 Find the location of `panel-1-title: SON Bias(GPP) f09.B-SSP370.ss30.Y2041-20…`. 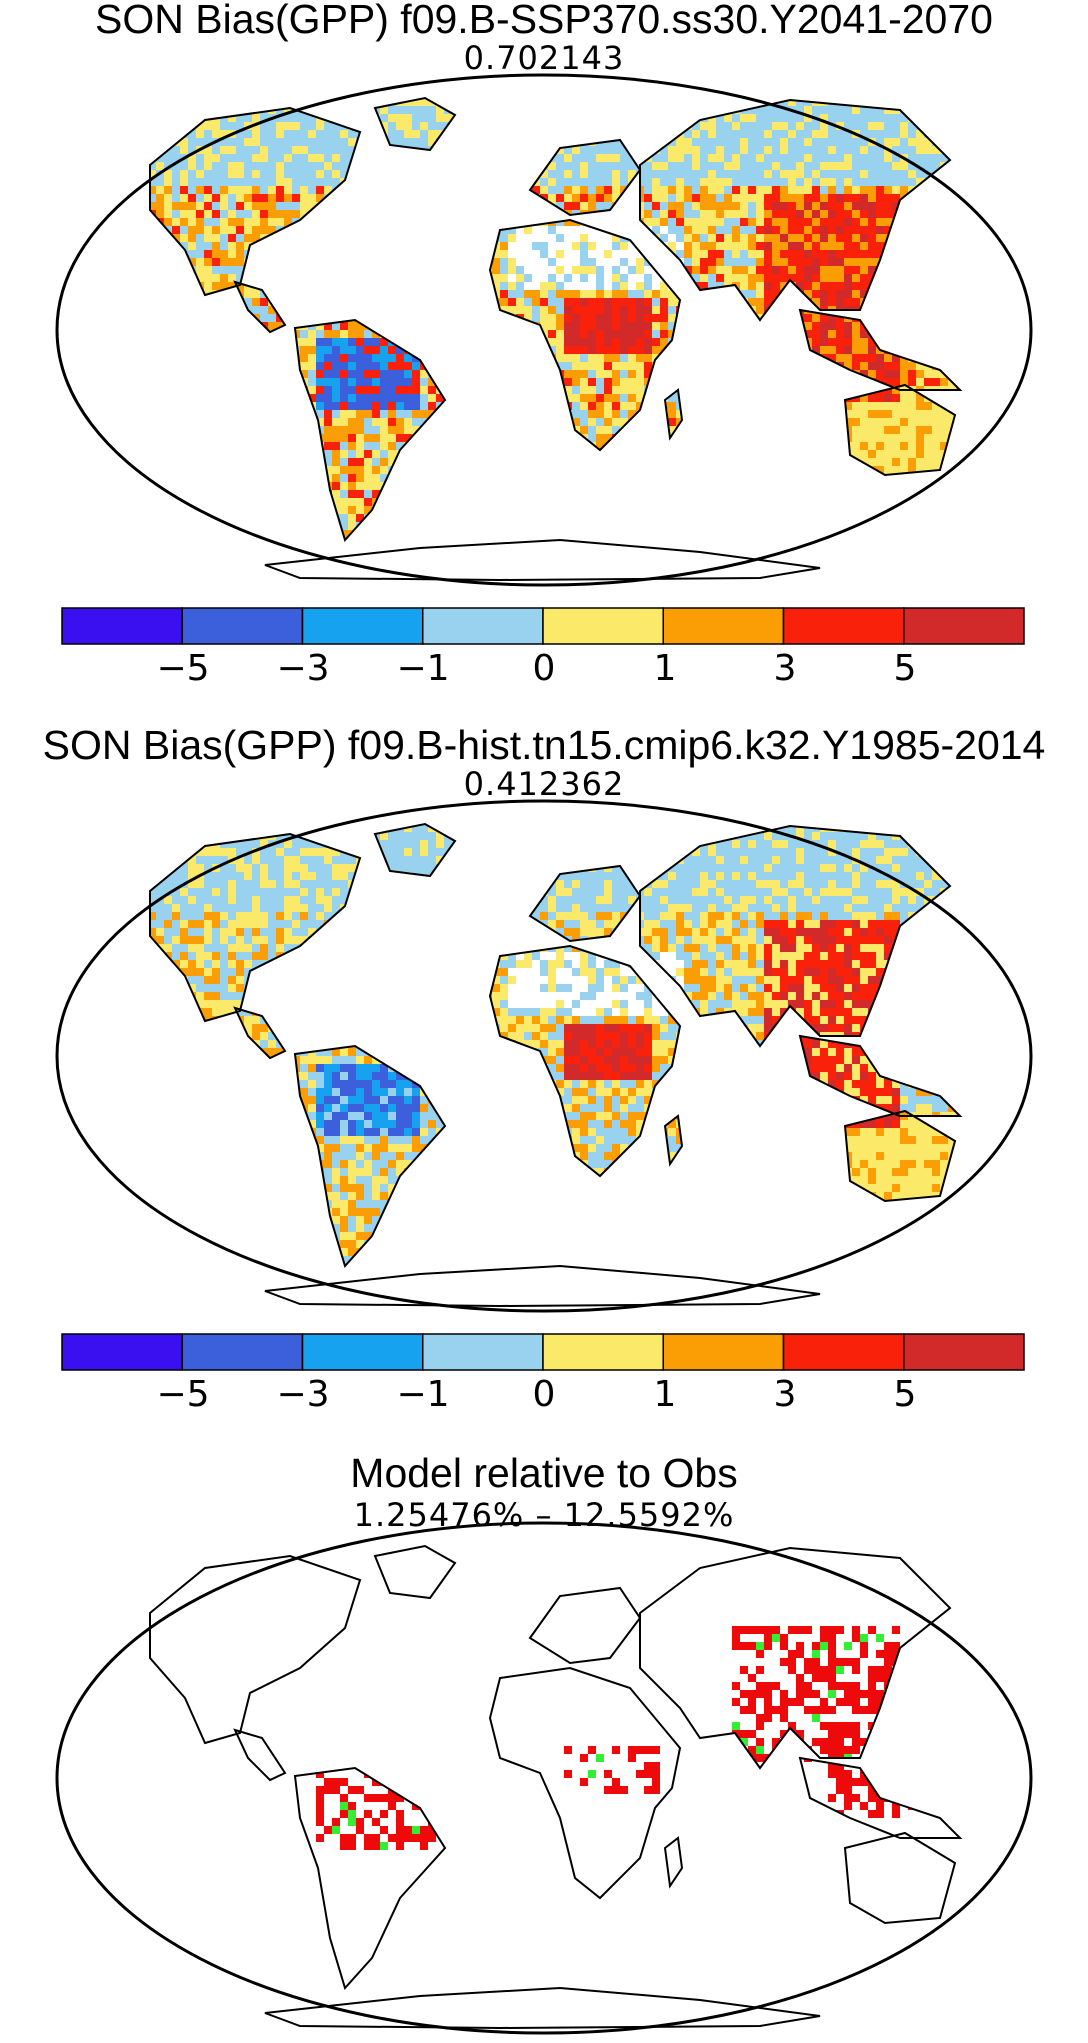

panel-1-title: SON Bias(GPP) f09.B-SSP370.ss30.Y2041-20… is located at coordinates (544, 21).